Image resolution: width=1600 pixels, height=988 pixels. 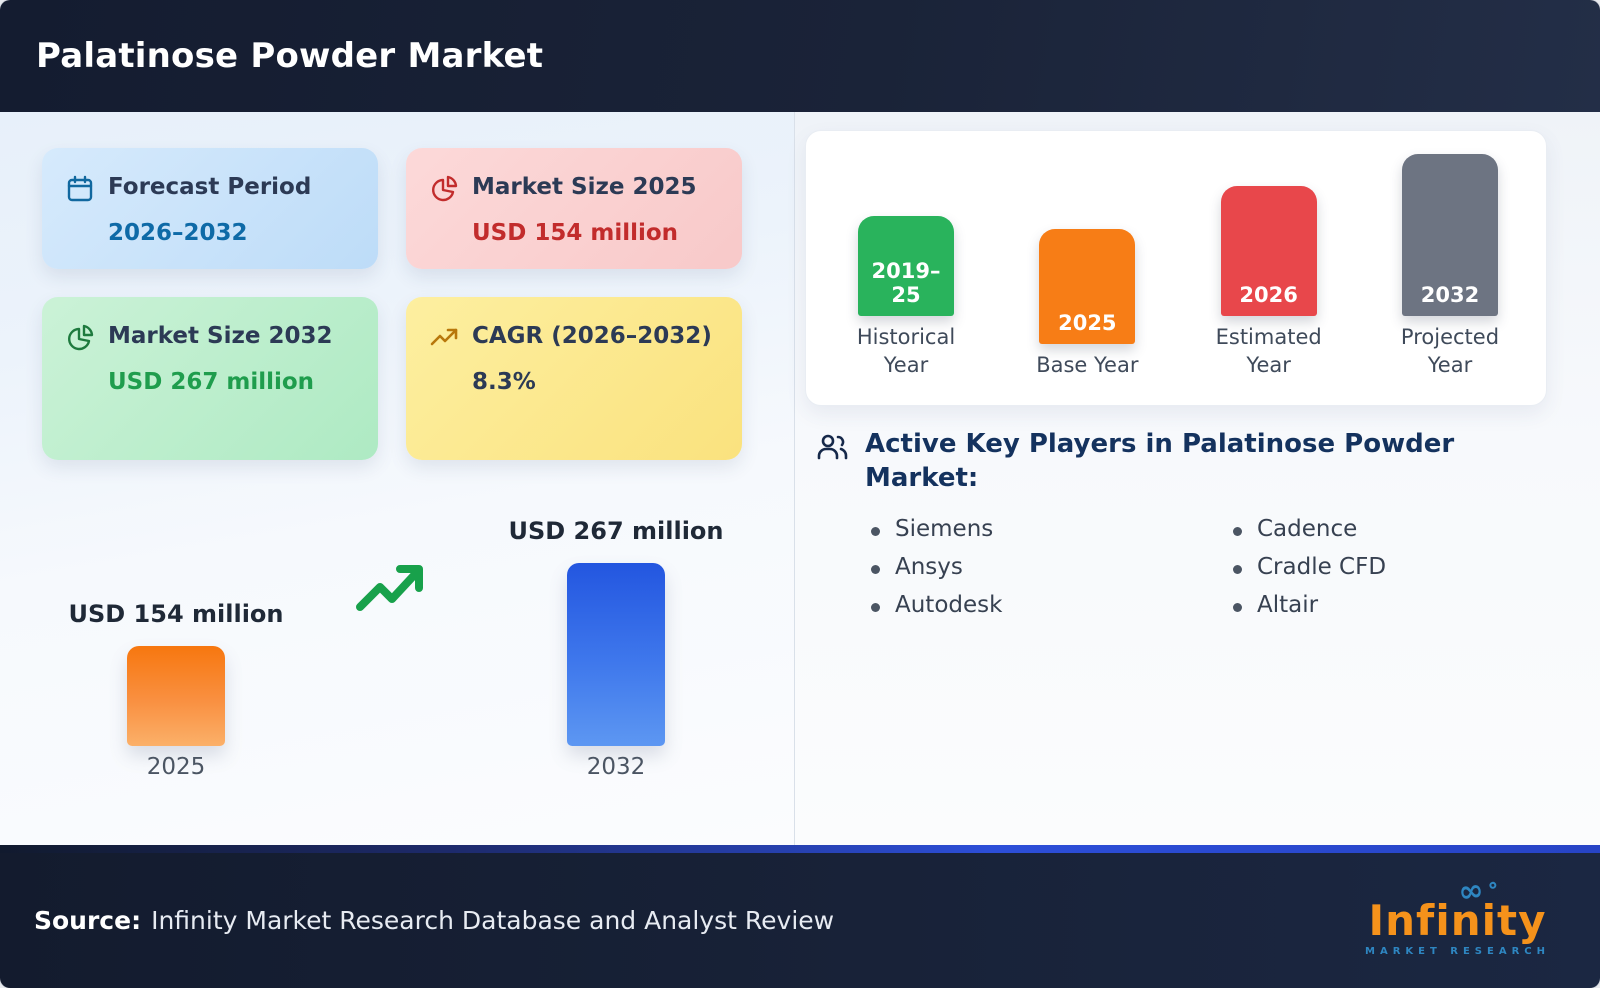 I want to click on trending-up-icon, so click(x=450, y=339).